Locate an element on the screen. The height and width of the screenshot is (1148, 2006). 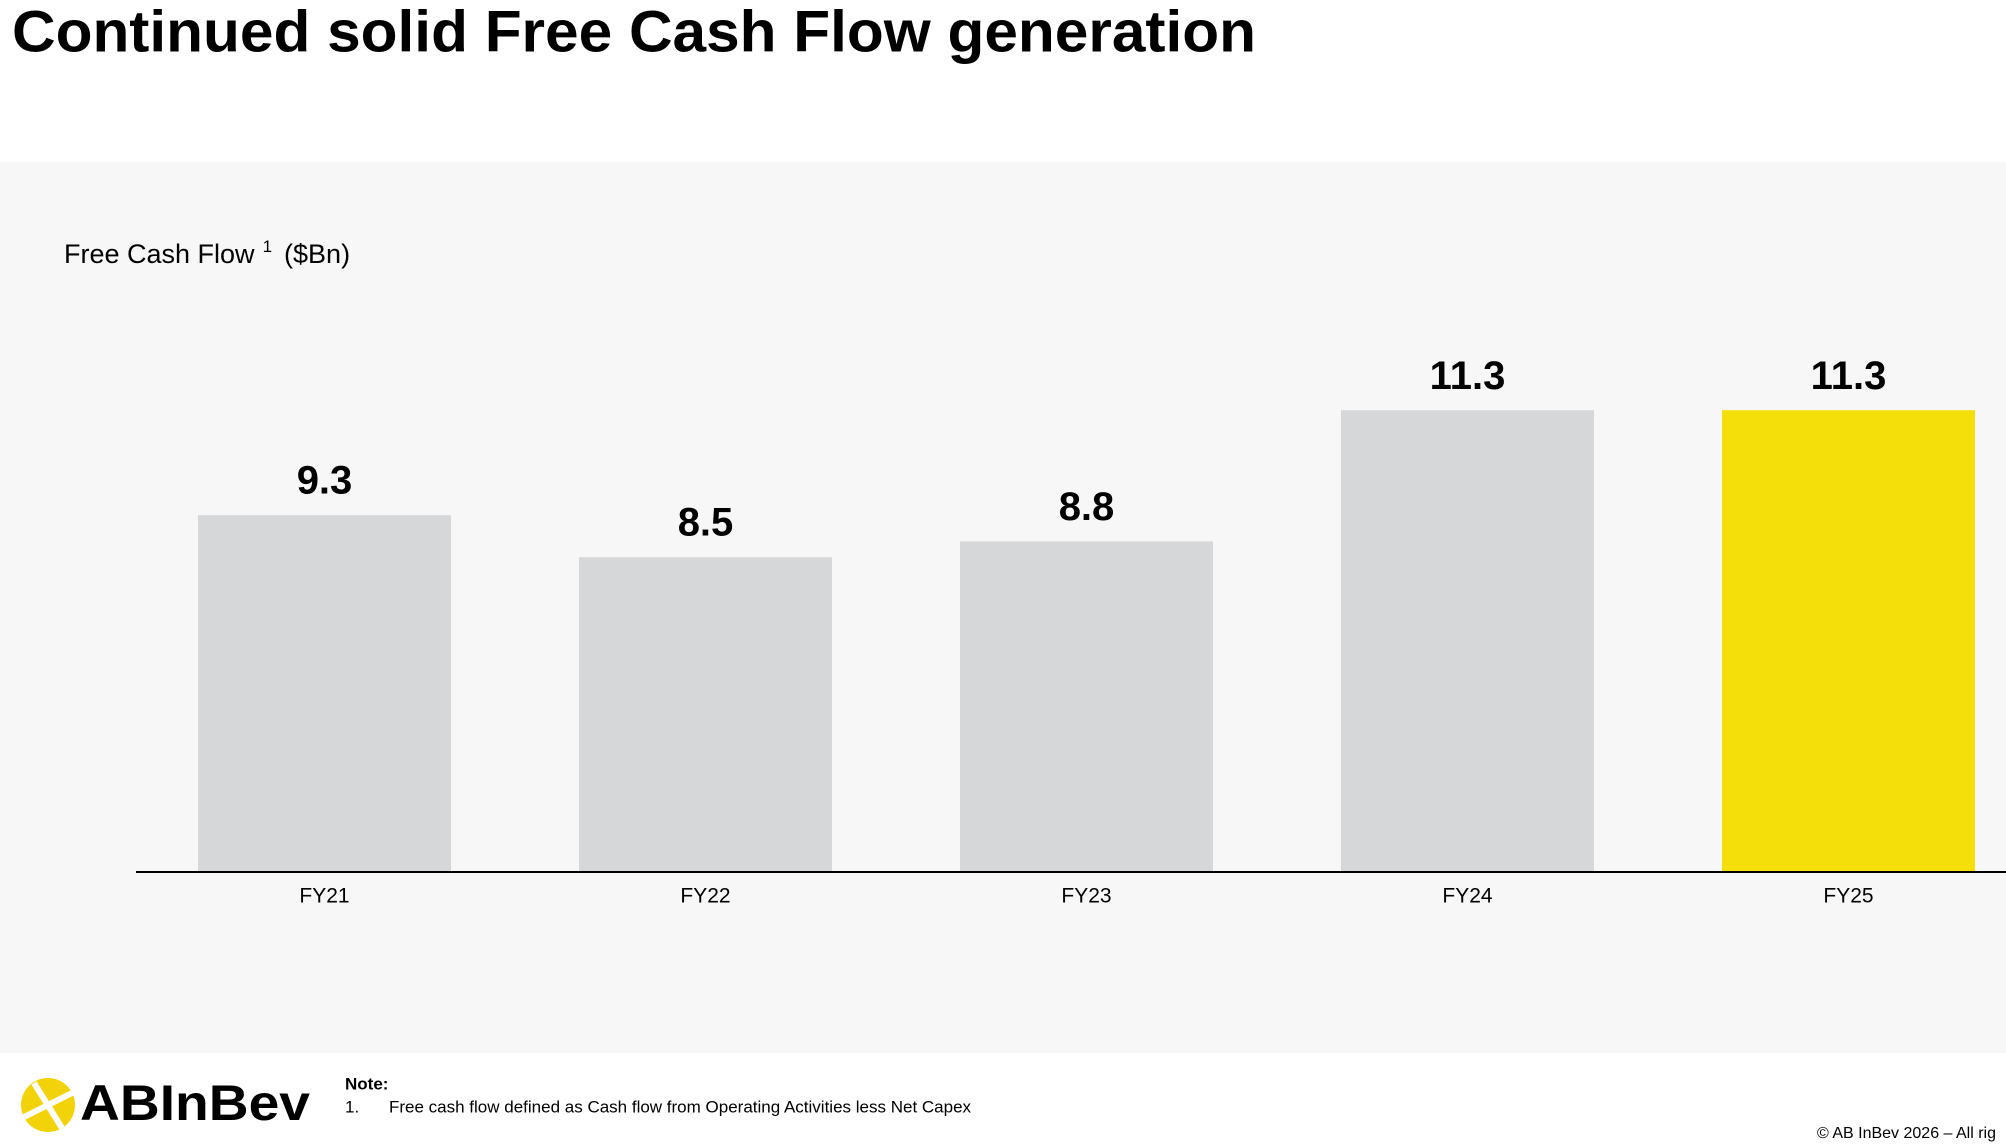
note-heading: Note: is located at coordinates (366, 1083).